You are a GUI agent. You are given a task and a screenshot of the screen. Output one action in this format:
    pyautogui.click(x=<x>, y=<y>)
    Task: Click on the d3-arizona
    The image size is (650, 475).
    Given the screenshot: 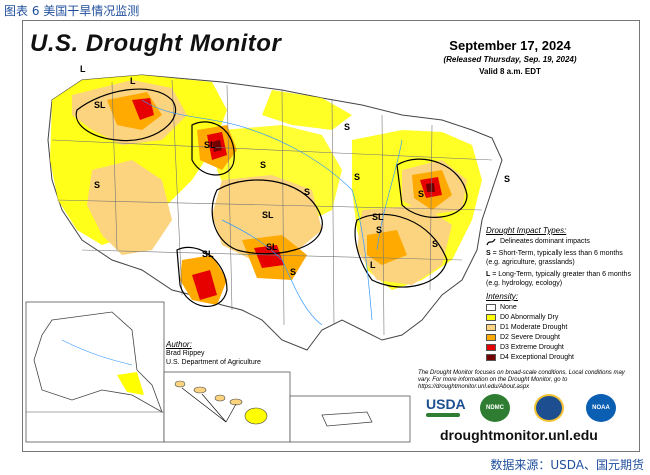 What is the action you would take?
    pyautogui.click(x=204, y=285)
    